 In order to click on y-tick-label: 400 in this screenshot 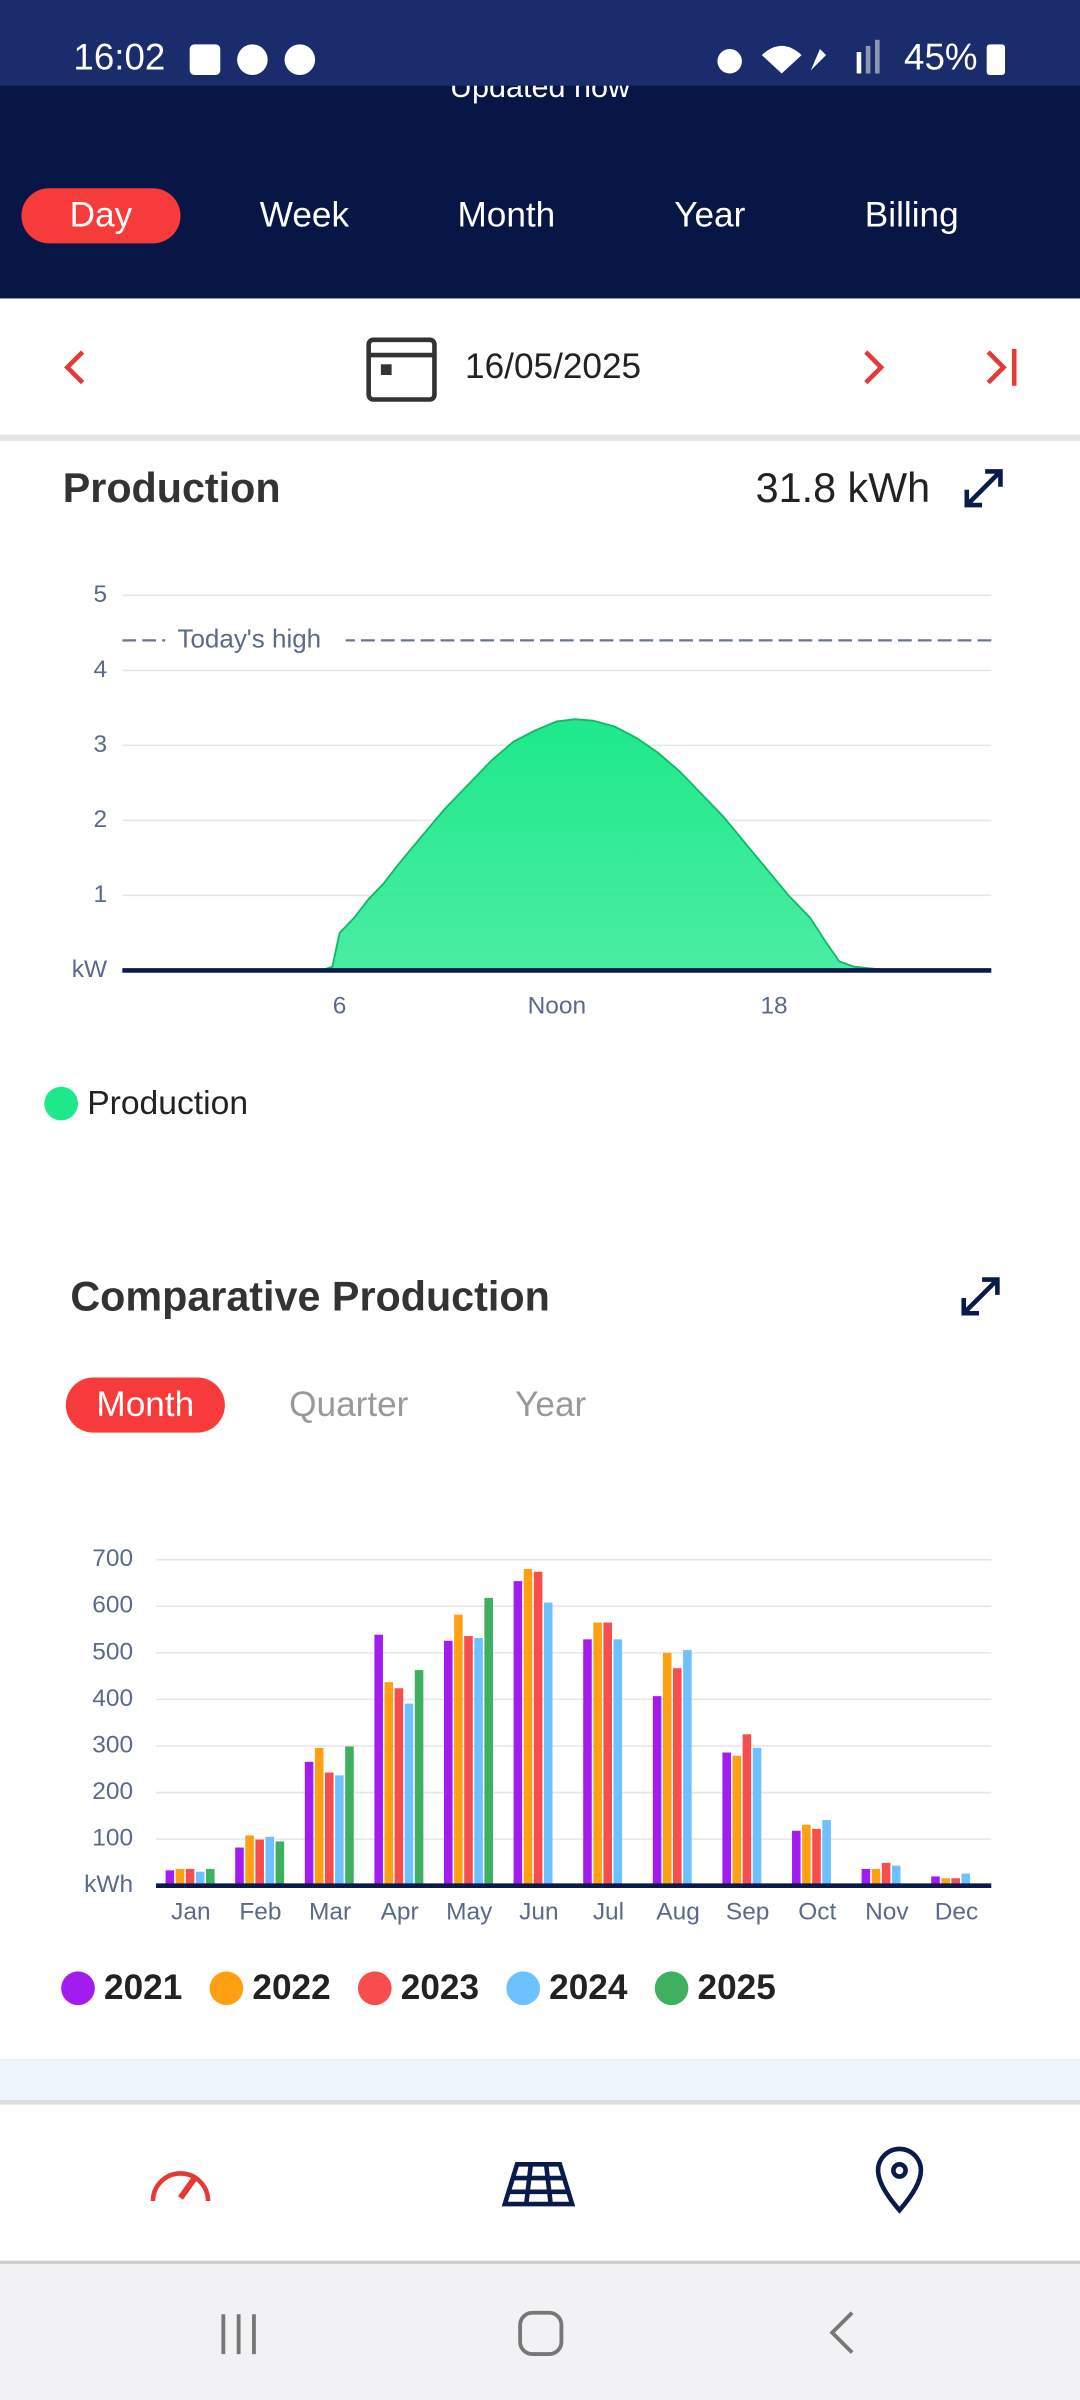, I will do `click(112, 1698)`.